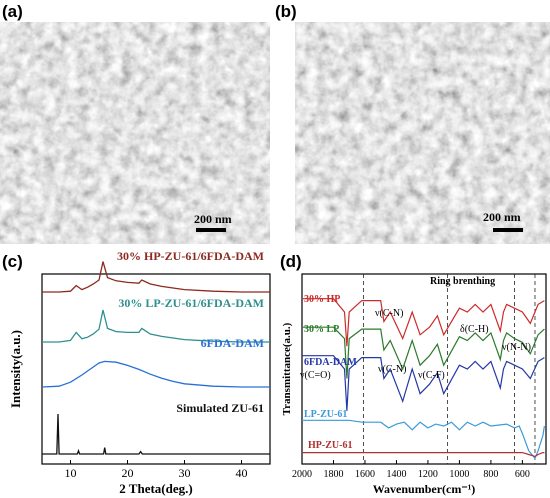  Describe the element at coordinates (508, 230) in the screenshot. I see `scale-bar-b` at that location.